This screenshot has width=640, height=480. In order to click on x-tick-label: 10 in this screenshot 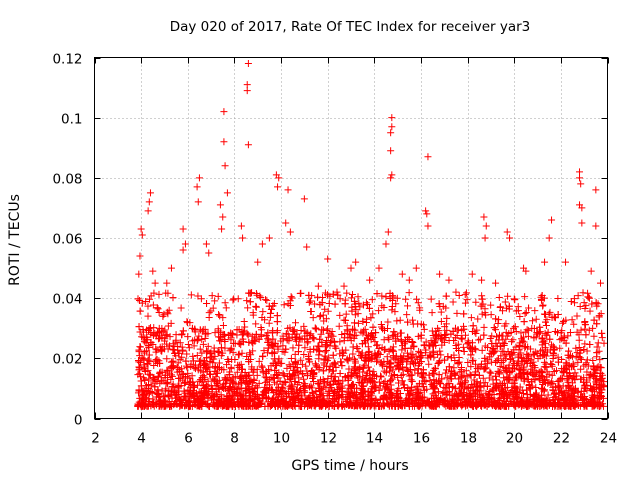, I will do `click(281, 439)`.